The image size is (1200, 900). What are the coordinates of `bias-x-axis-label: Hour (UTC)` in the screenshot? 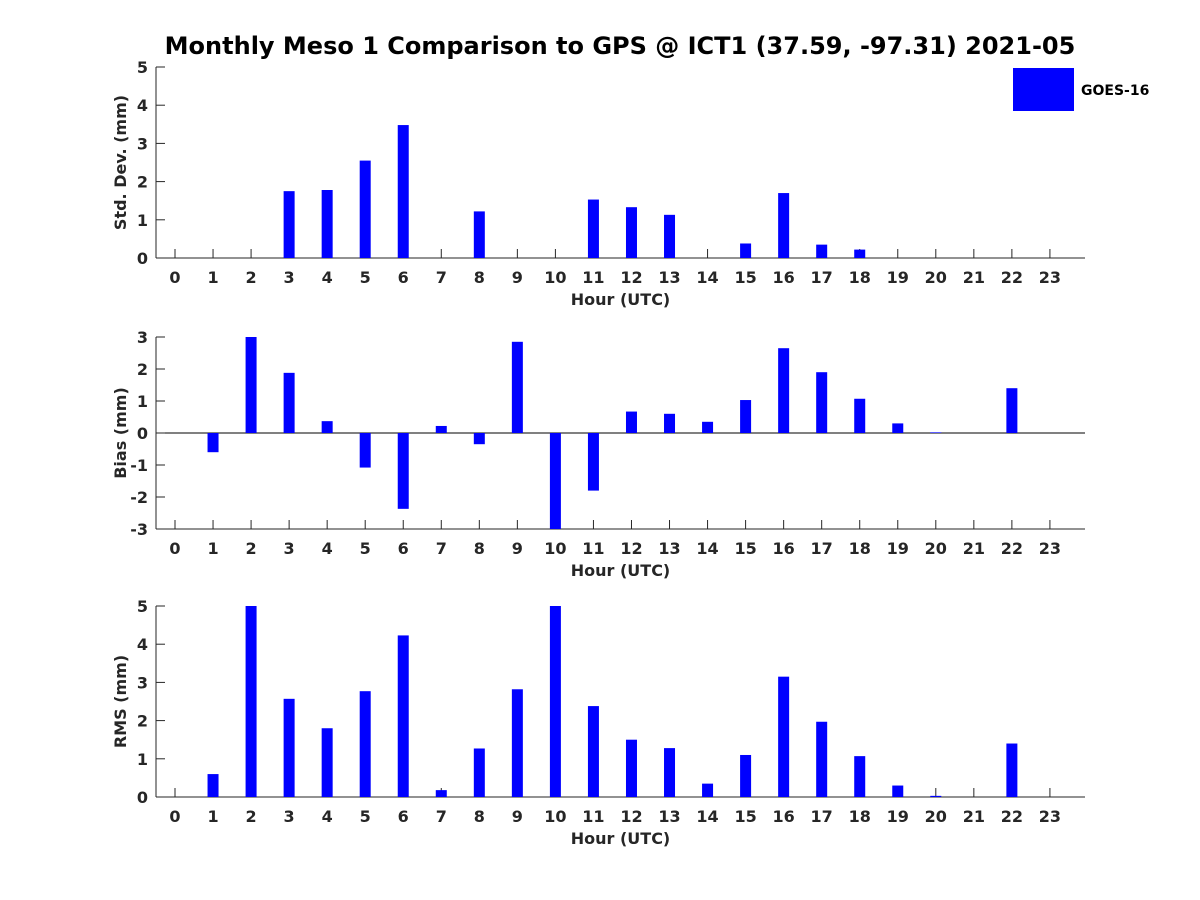 It's located at (621, 570).